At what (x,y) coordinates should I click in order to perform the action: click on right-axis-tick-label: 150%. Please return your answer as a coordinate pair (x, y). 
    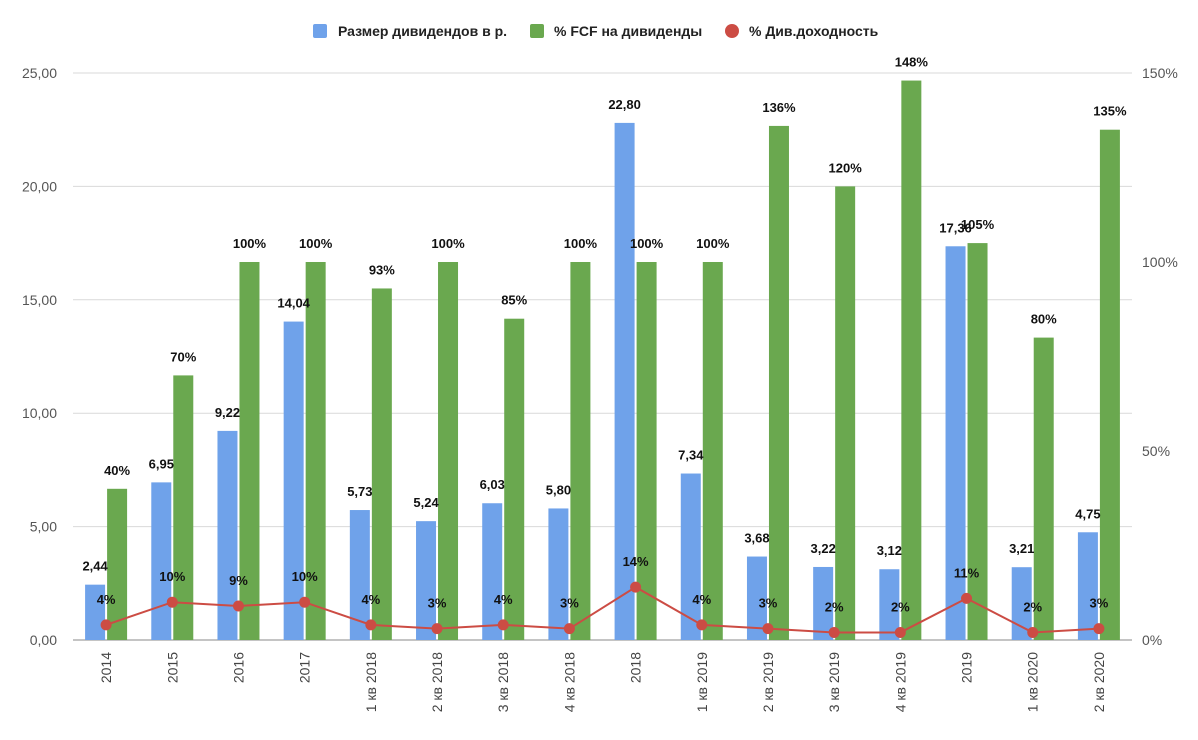
    Looking at the image, I should click on (1160, 73).